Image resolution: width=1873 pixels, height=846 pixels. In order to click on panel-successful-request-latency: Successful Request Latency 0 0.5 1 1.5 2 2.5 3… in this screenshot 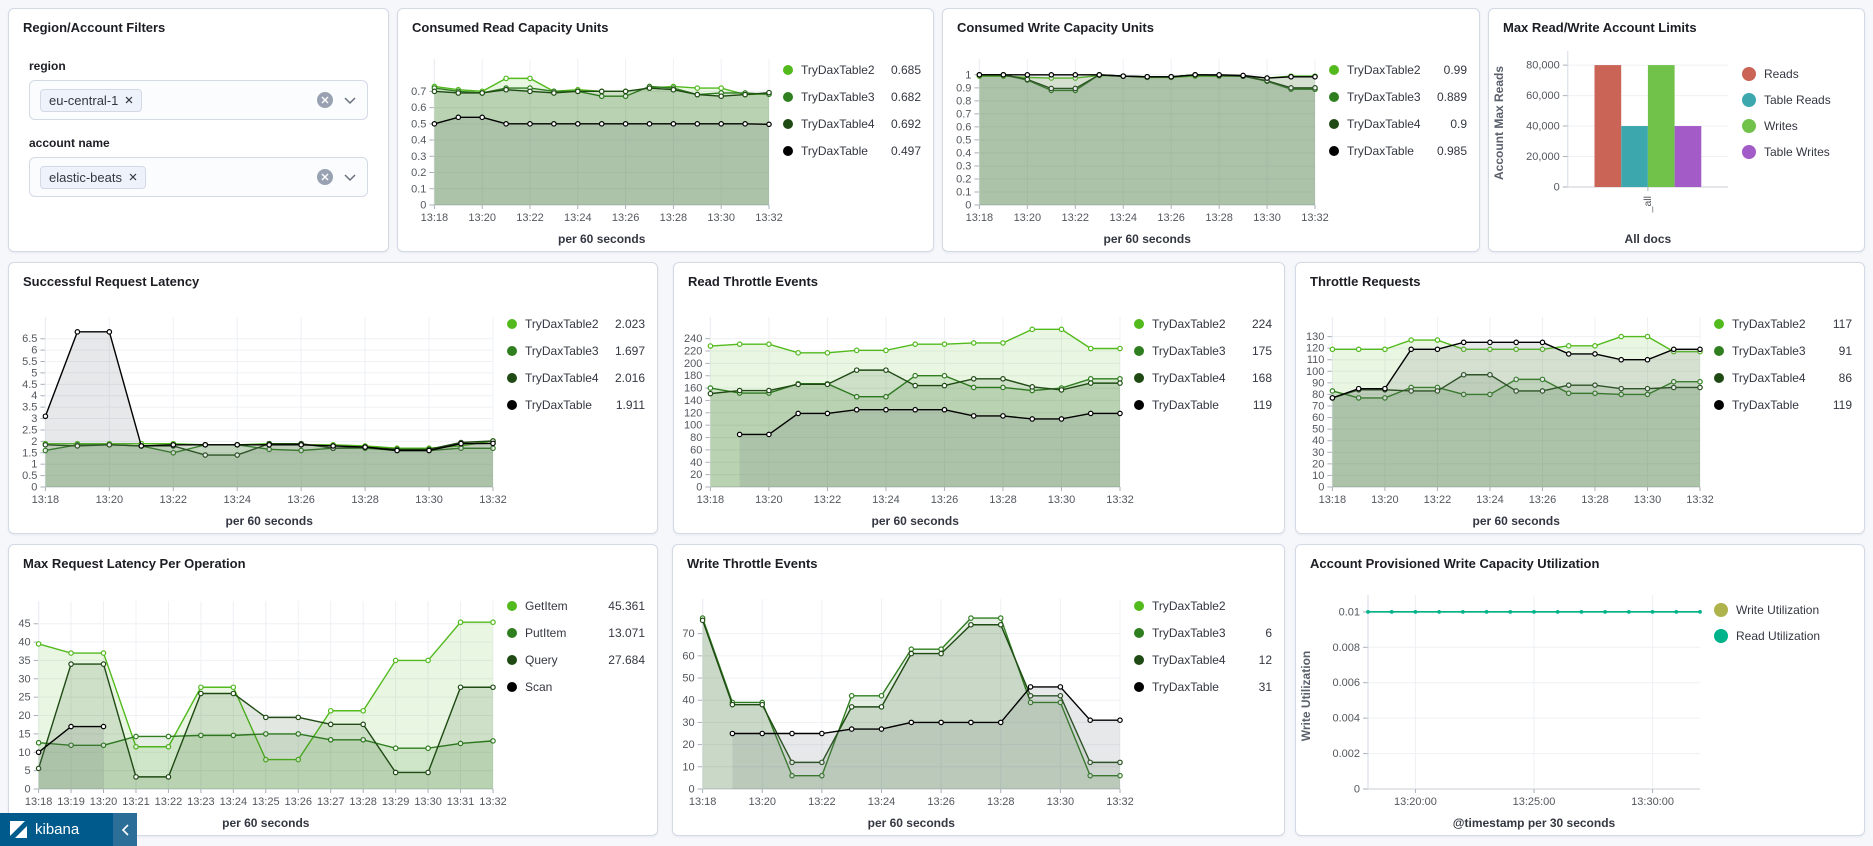, I will do `click(333, 398)`.